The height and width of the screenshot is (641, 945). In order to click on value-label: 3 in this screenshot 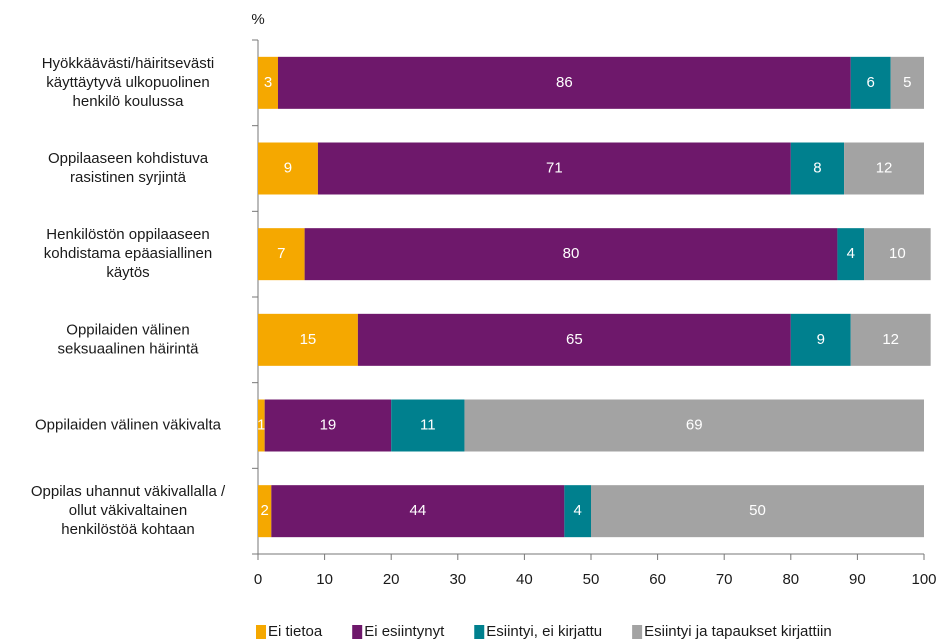, I will do `click(268, 82)`.